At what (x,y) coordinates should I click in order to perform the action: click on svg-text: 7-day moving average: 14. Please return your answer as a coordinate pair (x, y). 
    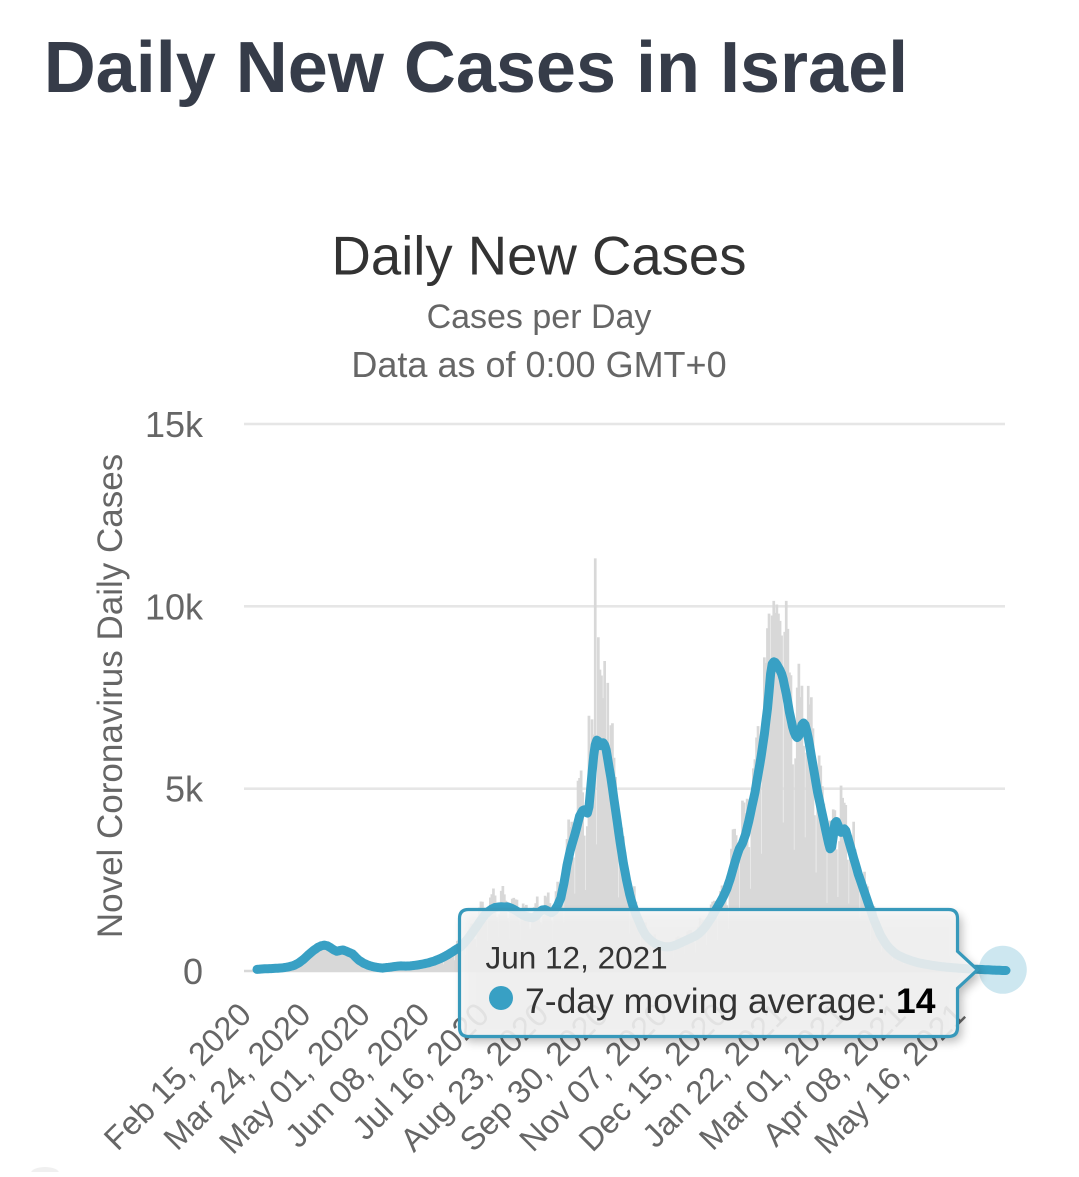
    Looking at the image, I should click on (730, 1001).